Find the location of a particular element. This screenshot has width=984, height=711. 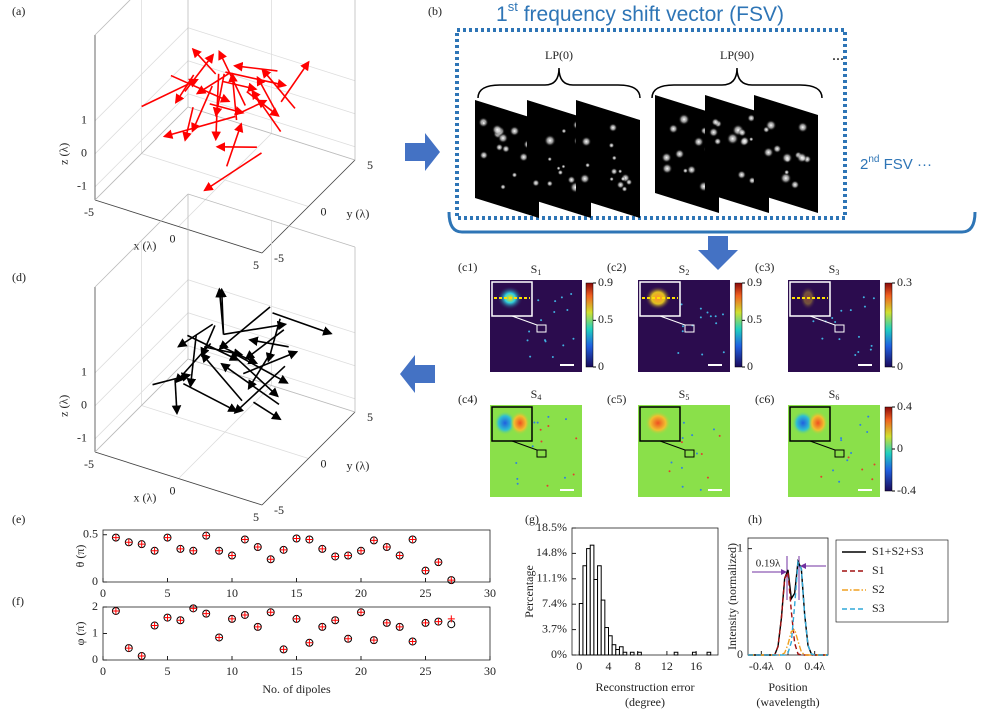

map-title: S1 is located at coordinates (536, 269).